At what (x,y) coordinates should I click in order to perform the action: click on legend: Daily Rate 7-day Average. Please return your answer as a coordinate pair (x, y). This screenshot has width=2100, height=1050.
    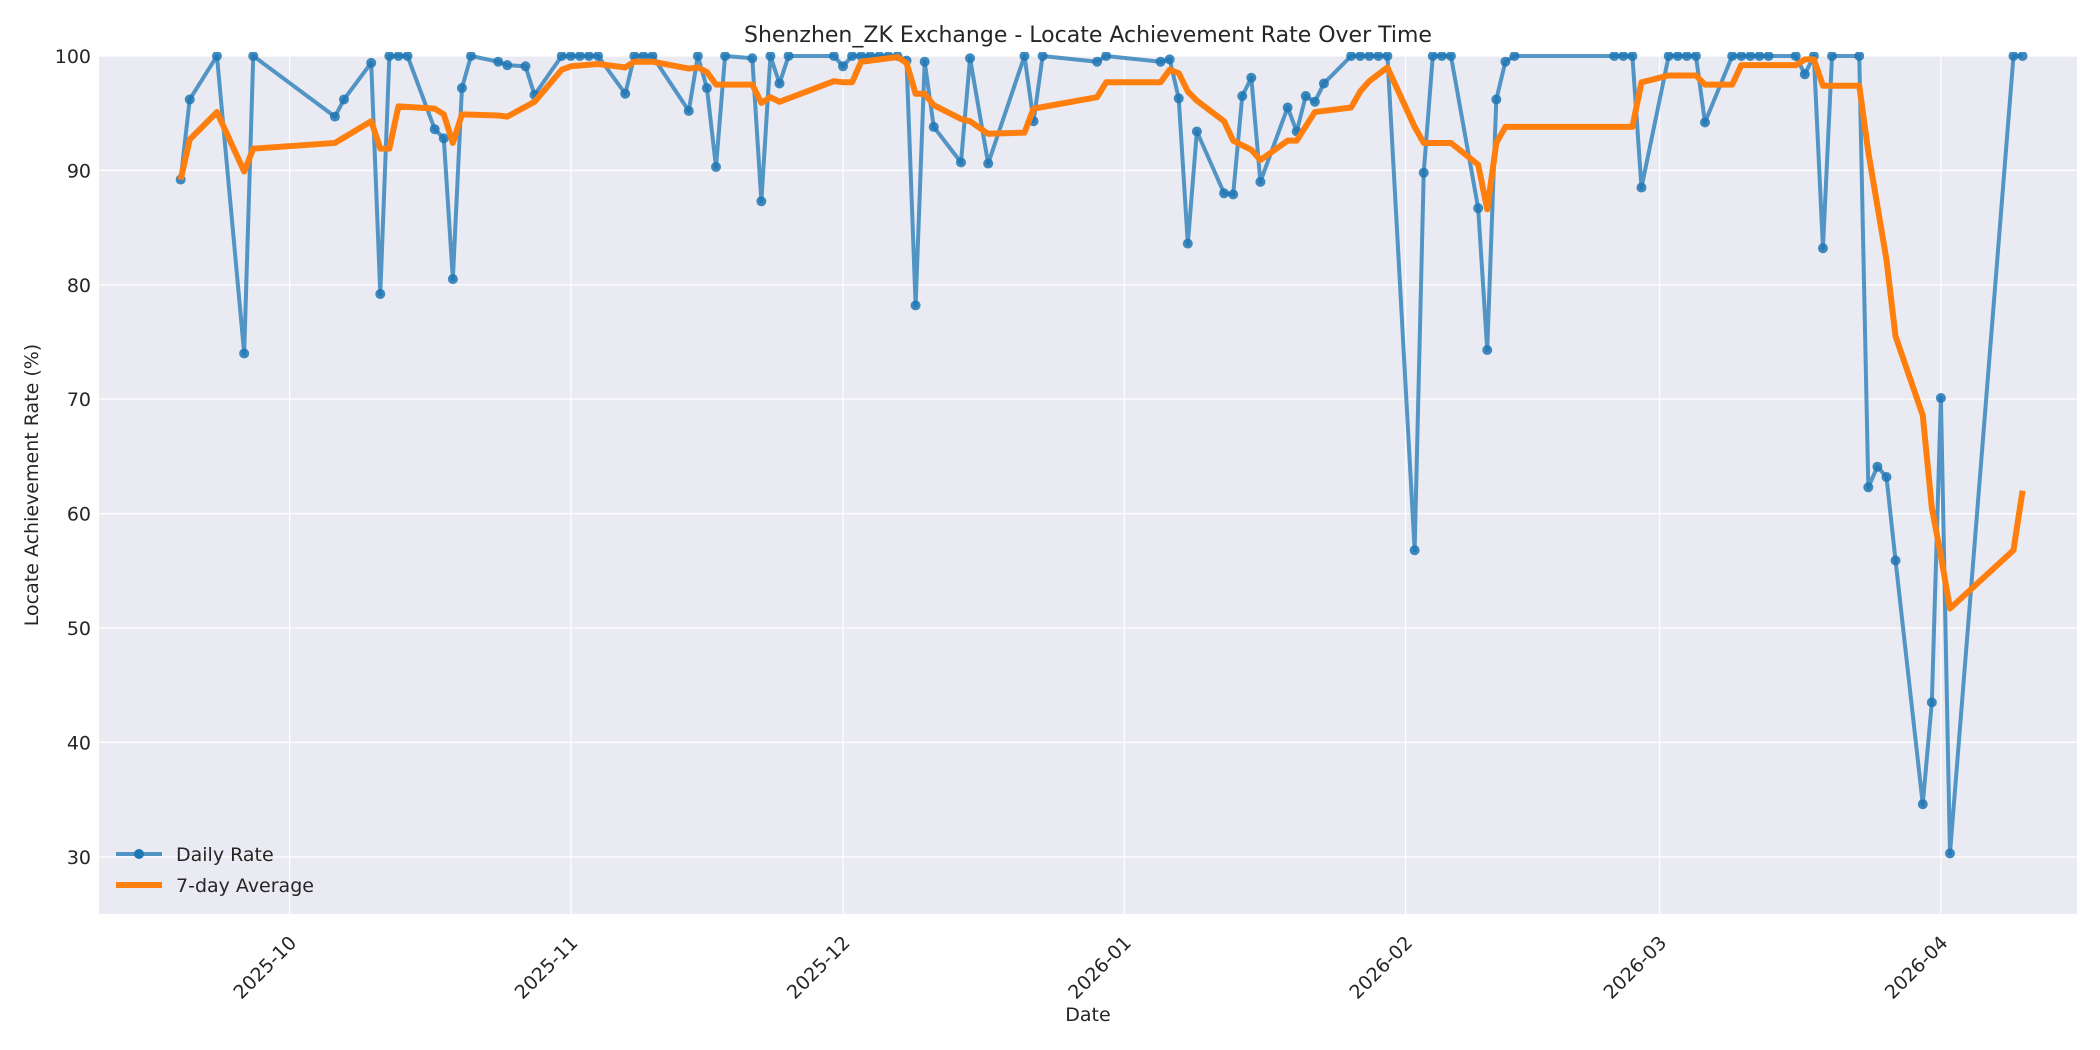
    Looking at the image, I should click on (215, 870).